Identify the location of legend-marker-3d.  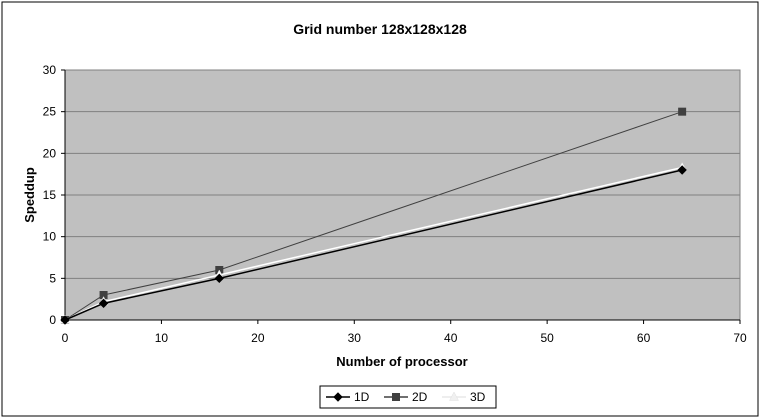
(454, 396).